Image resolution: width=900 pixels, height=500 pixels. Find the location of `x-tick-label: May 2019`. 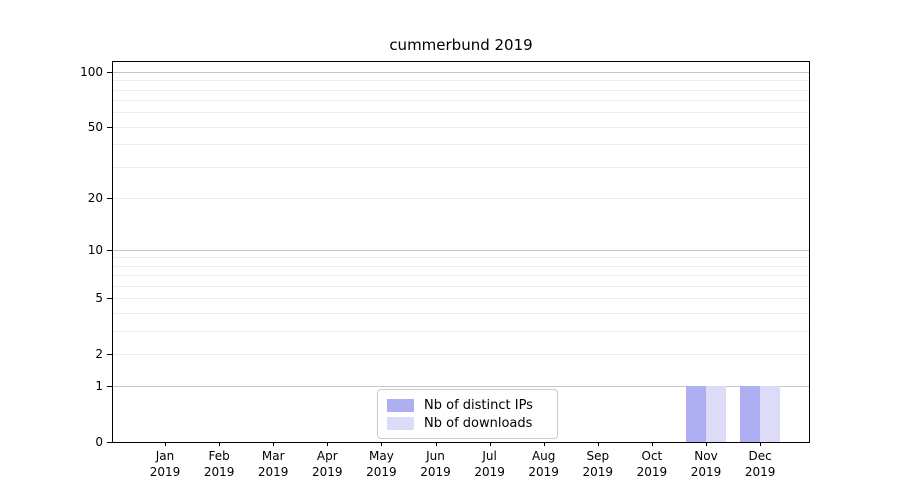

x-tick-label: May 2019 is located at coordinates (381, 464).